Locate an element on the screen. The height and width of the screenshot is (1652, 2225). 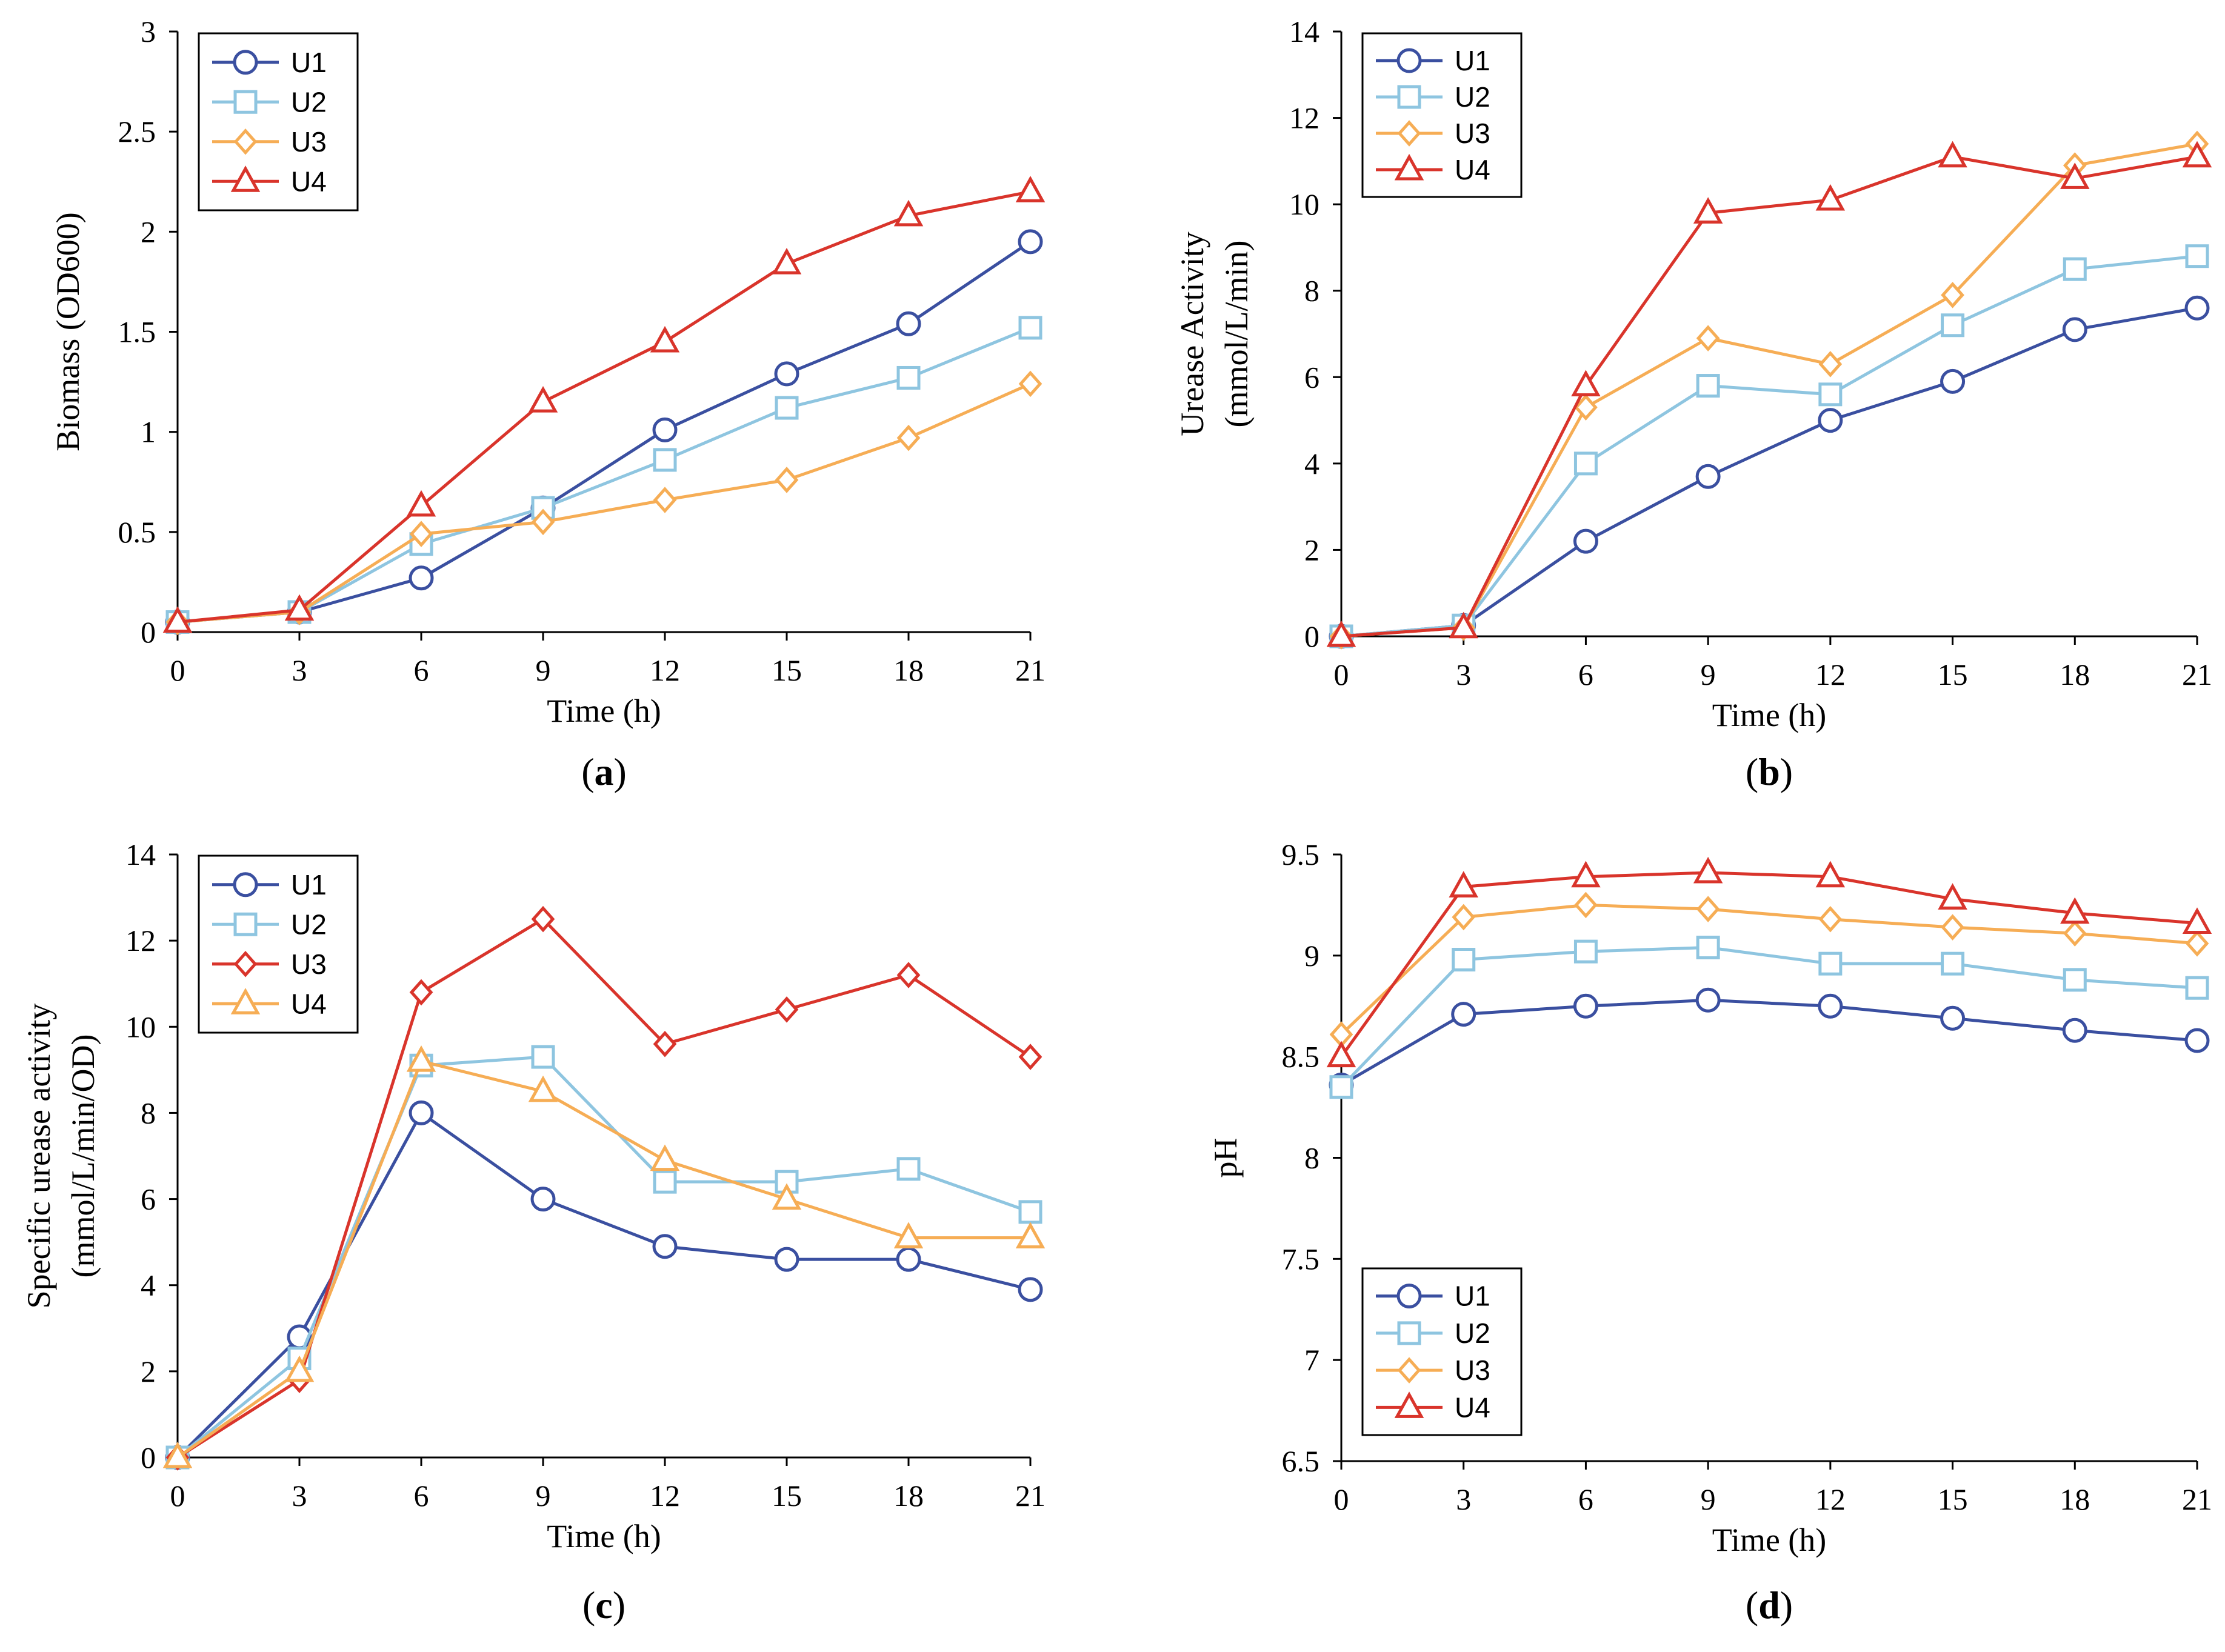
y-tick-label: 3 is located at coordinates (148, 31).